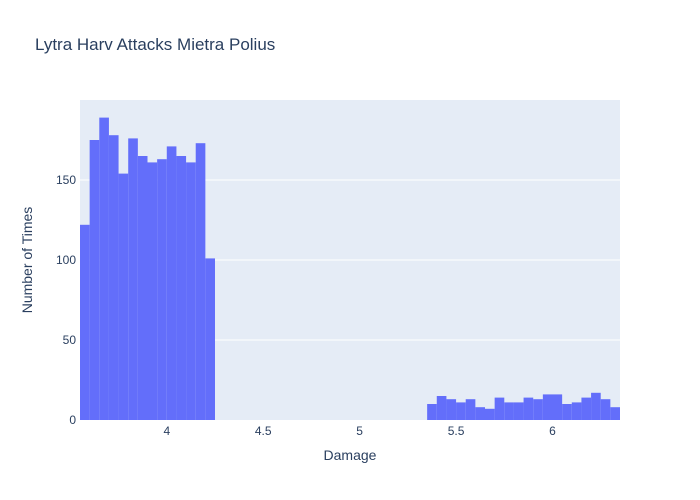 Image resolution: width=700 pixels, height=500 pixels. Describe the element at coordinates (552, 431) in the screenshot. I see `x-tick-label: 6` at that location.